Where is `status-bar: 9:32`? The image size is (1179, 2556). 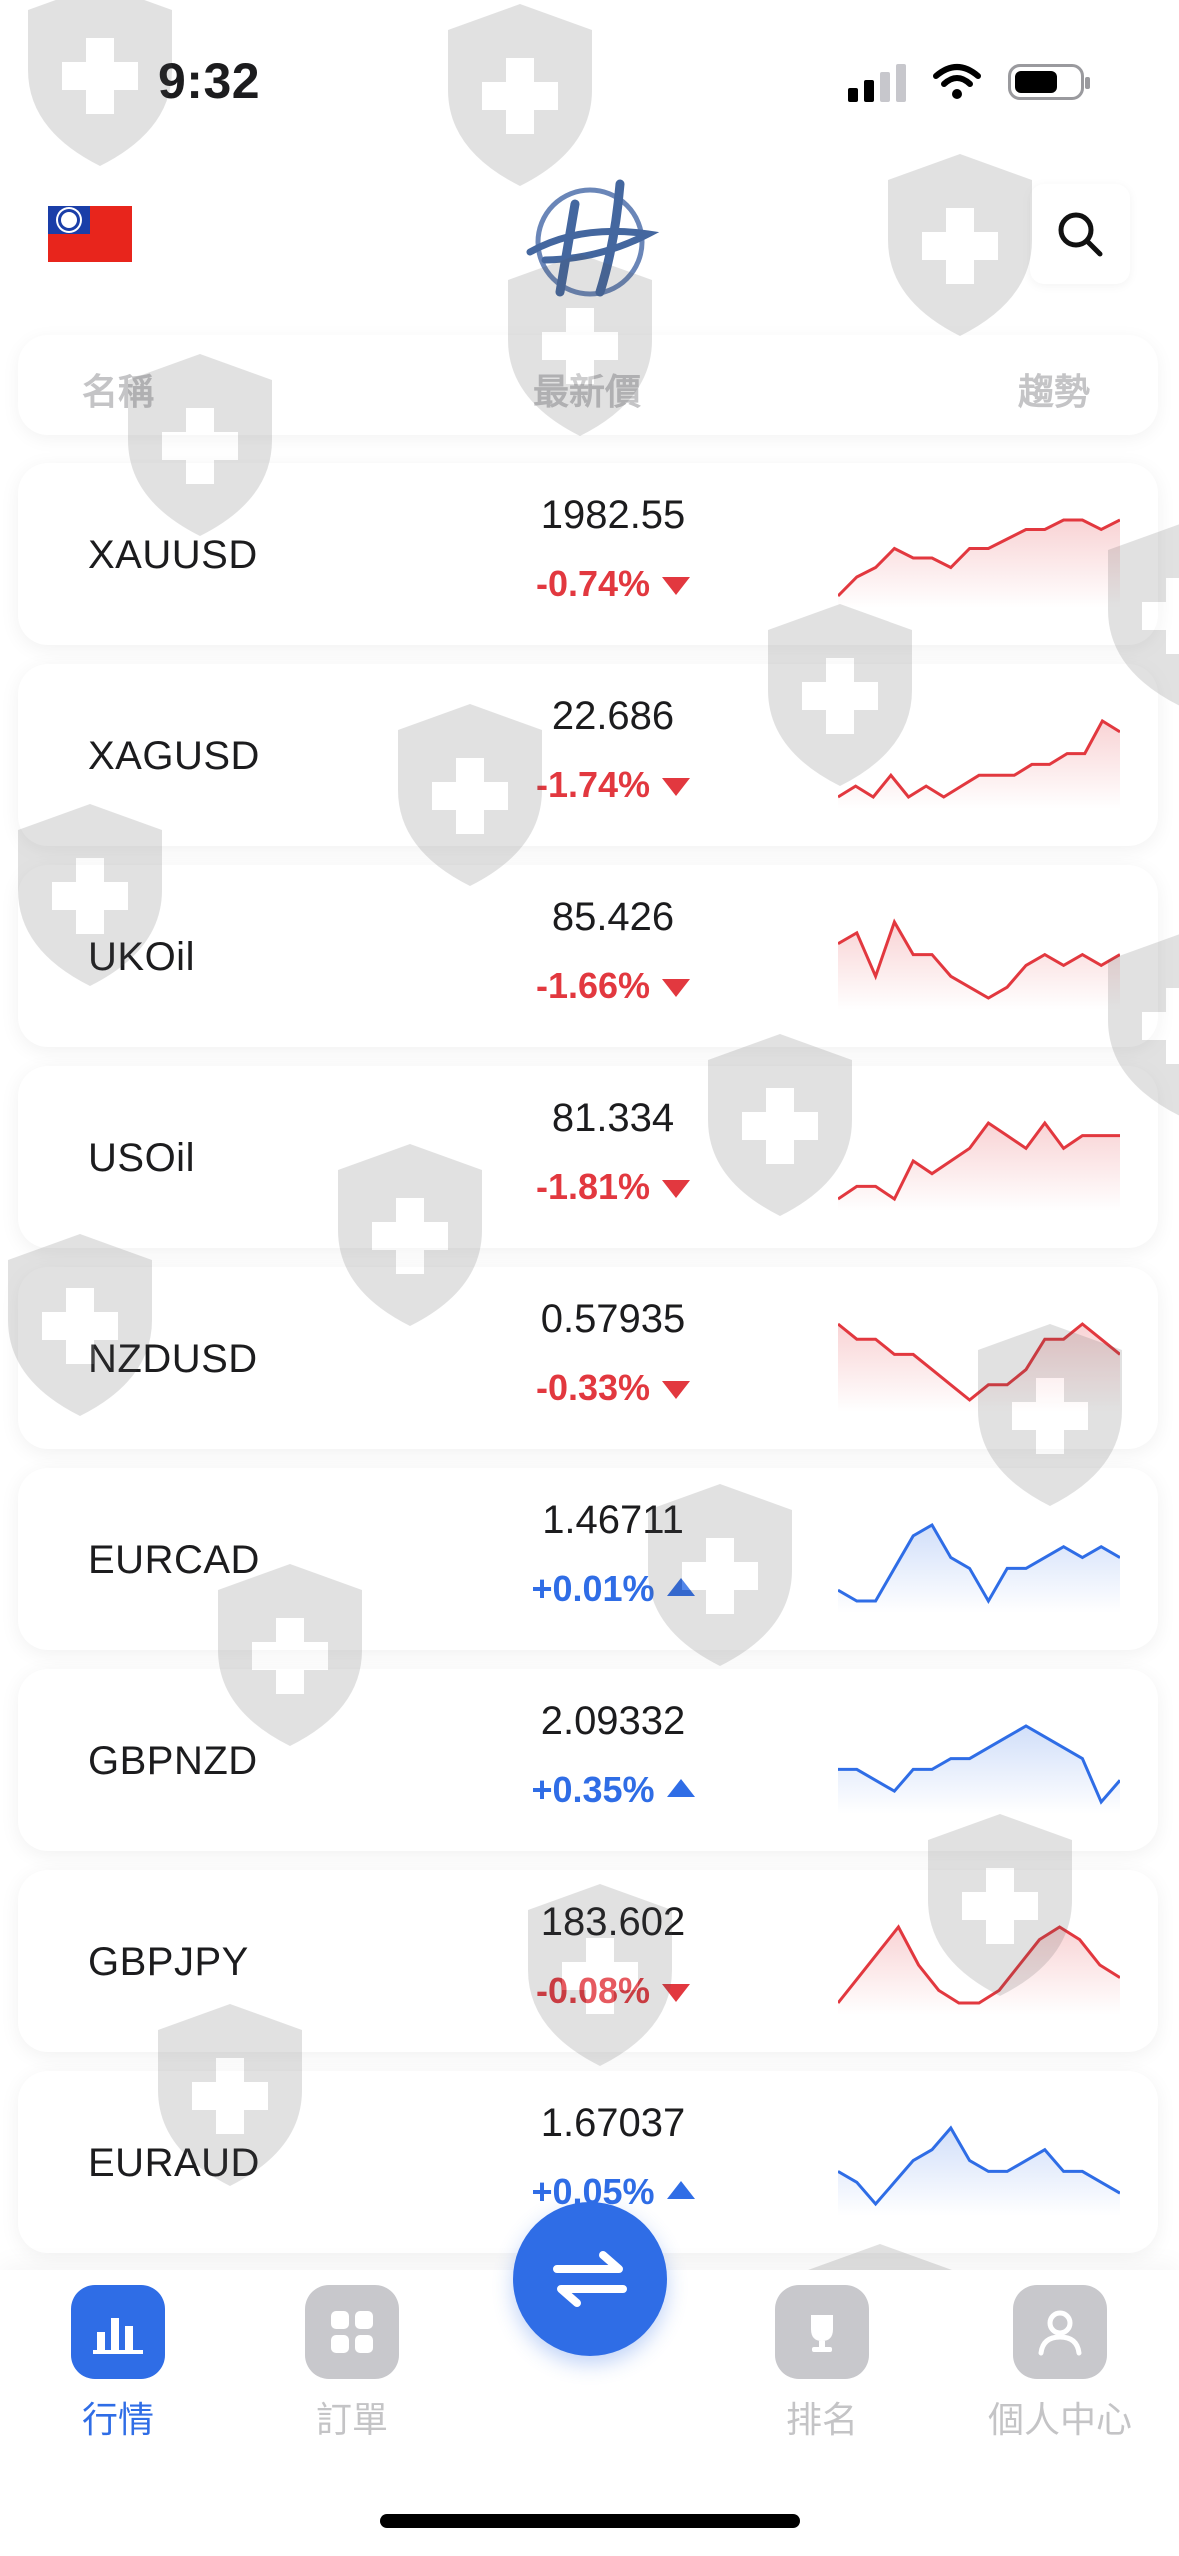
status-bar: 9:32 is located at coordinates (589, 75).